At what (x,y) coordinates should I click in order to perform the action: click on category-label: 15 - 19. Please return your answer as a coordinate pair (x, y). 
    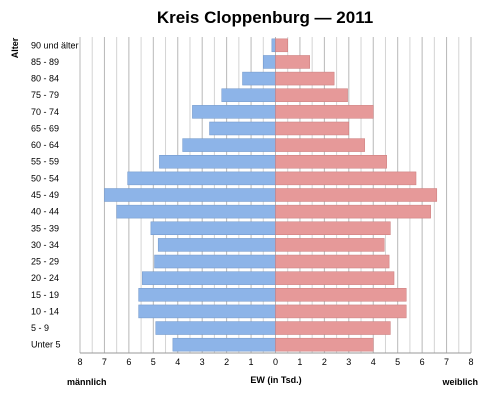
    Looking at the image, I should click on (45, 295).